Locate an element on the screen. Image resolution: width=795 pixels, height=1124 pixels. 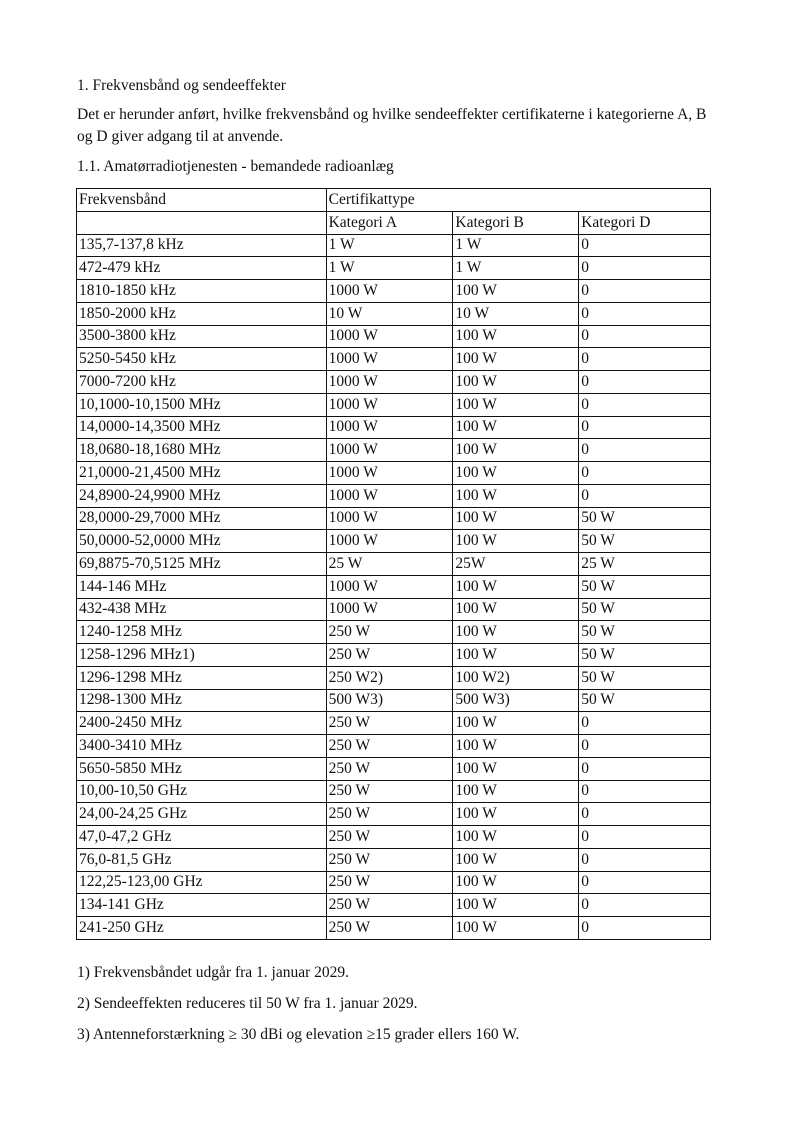
cell-category-b: 10 W is located at coordinates (516, 313).